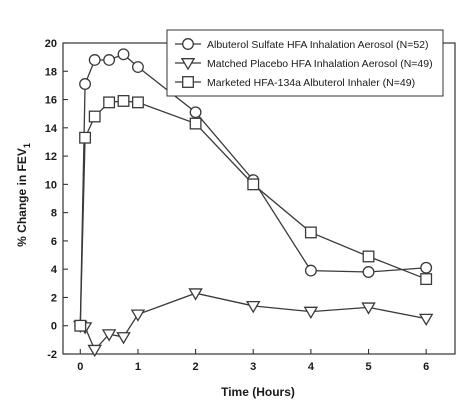 Image resolution: width=464 pixels, height=401 pixels. Describe the element at coordinates (51, 101) in the screenshot. I see `y-tick-label: 16` at that location.